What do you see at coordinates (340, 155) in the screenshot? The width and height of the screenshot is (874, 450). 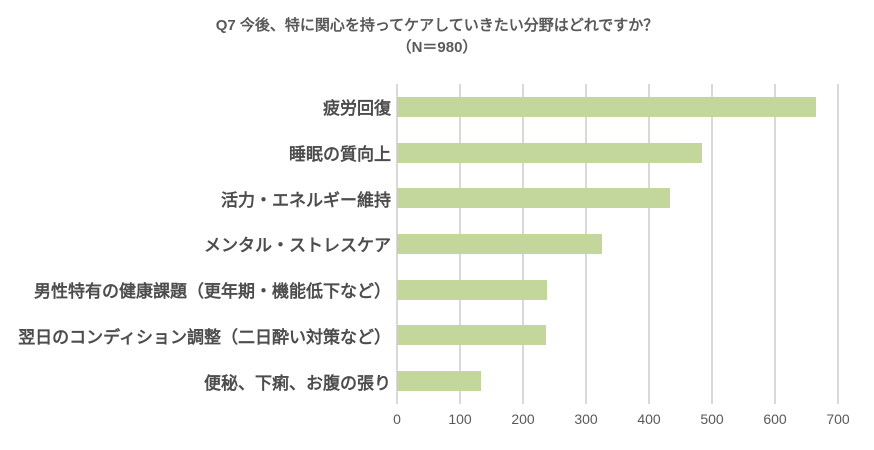 I see `category-label-1: 睡眠の質向上` at bounding box center [340, 155].